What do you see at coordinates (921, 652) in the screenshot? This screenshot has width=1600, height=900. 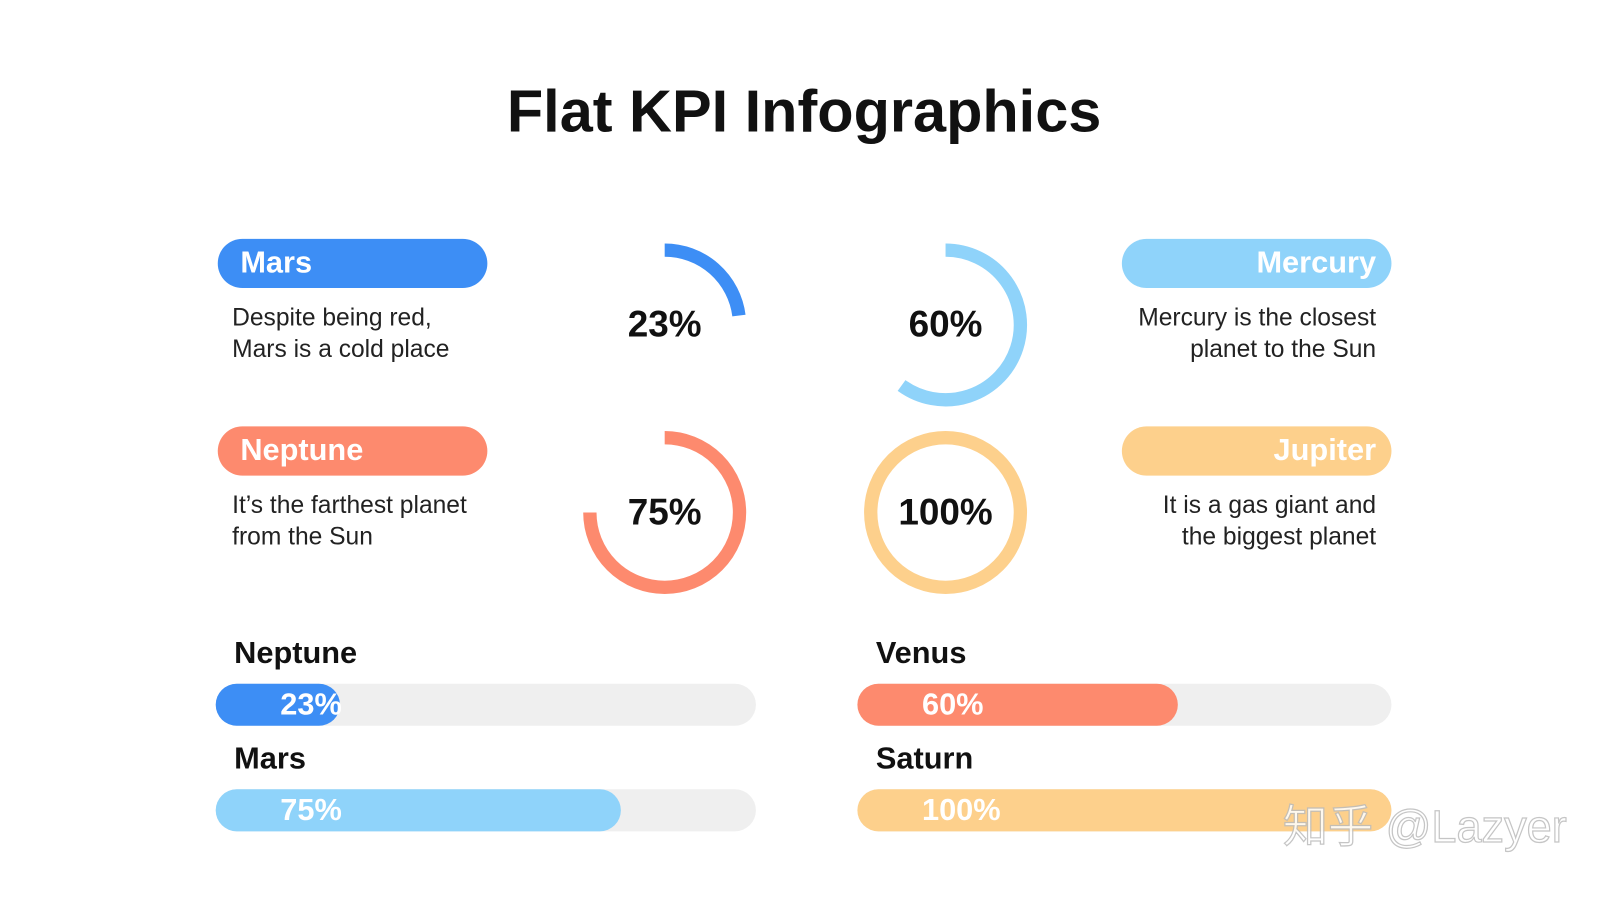 I see `bar-name: Venus` at bounding box center [921, 652].